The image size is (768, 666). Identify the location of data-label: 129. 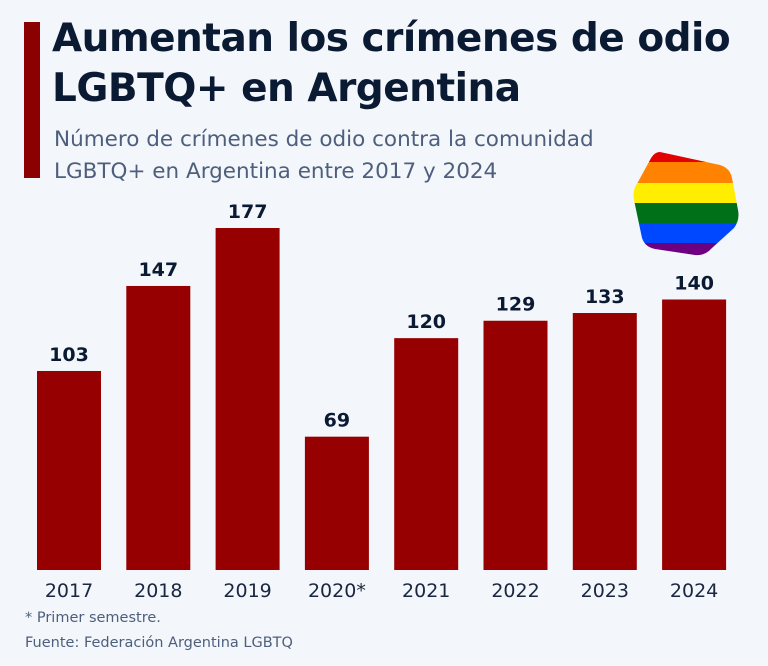
(516, 305).